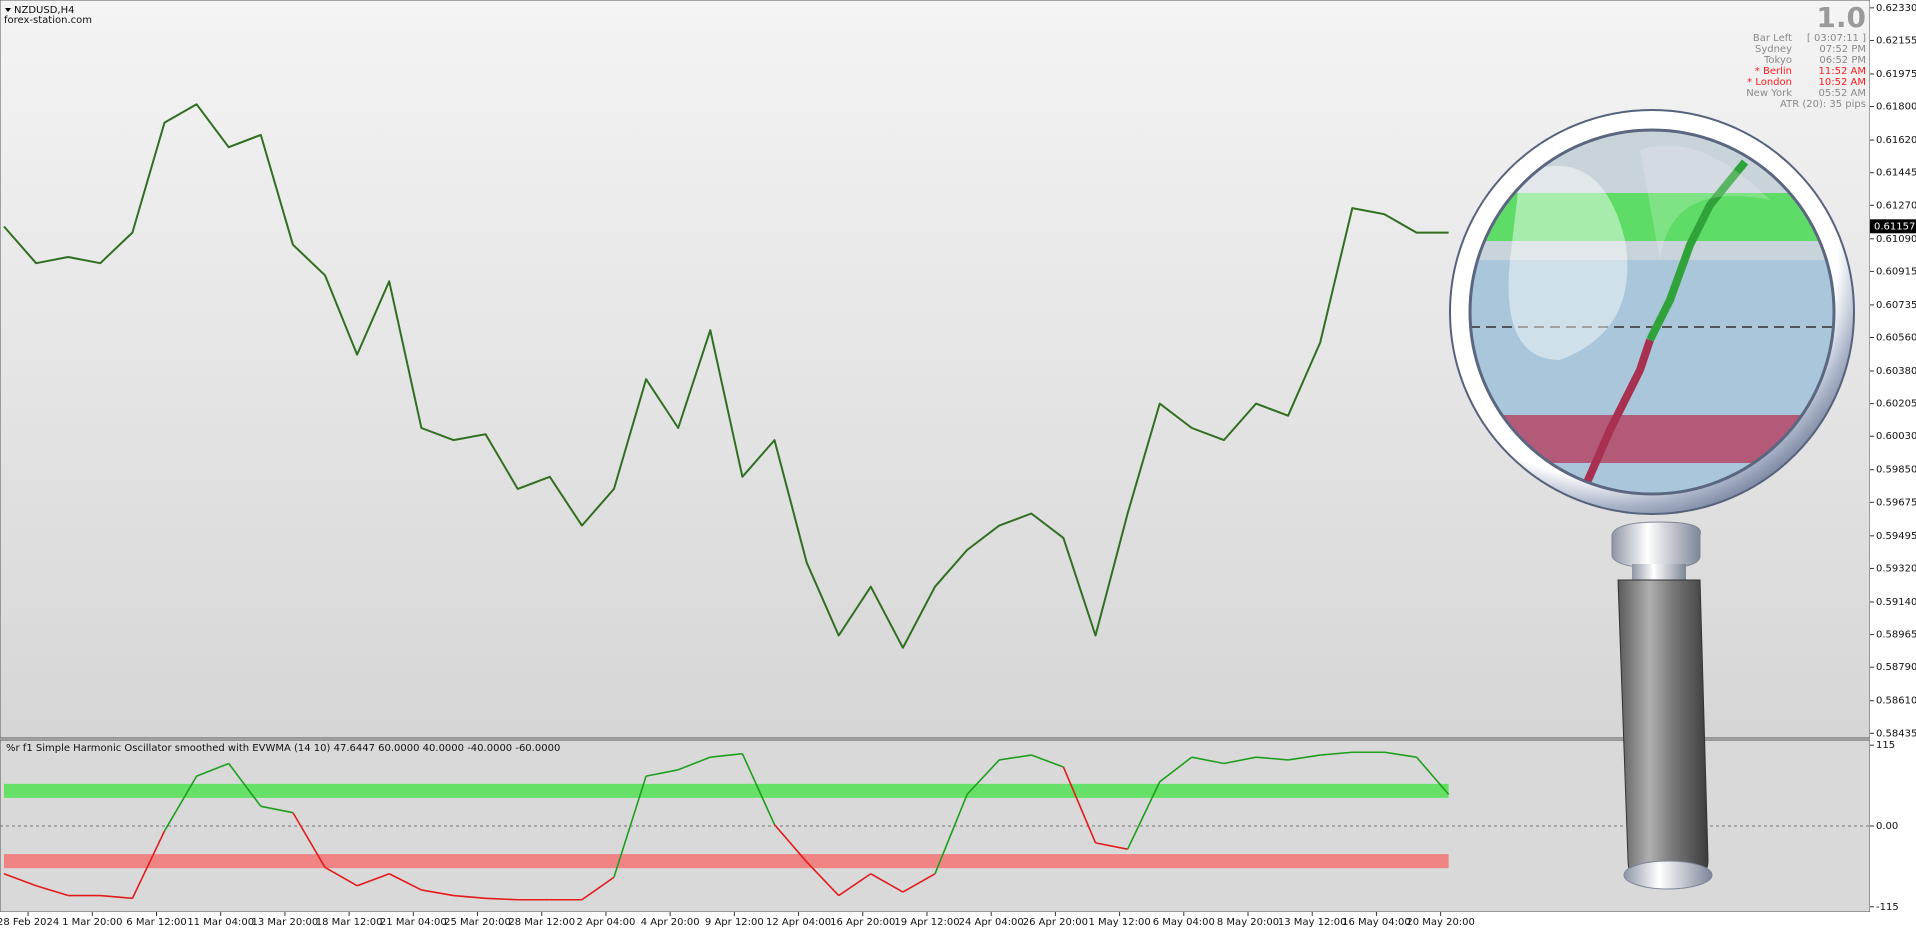  Describe the element at coordinates (1769, 82) in the screenshot. I see `info-label: * London` at that location.